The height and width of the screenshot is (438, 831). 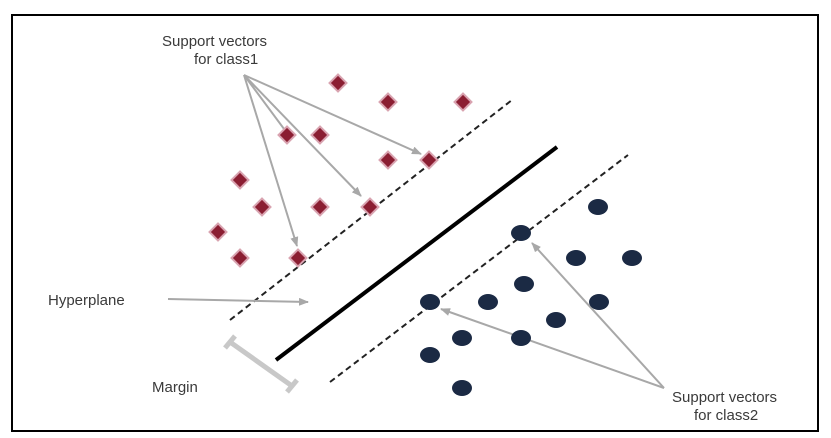 I want to click on class1-points, so click(x=340, y=170).